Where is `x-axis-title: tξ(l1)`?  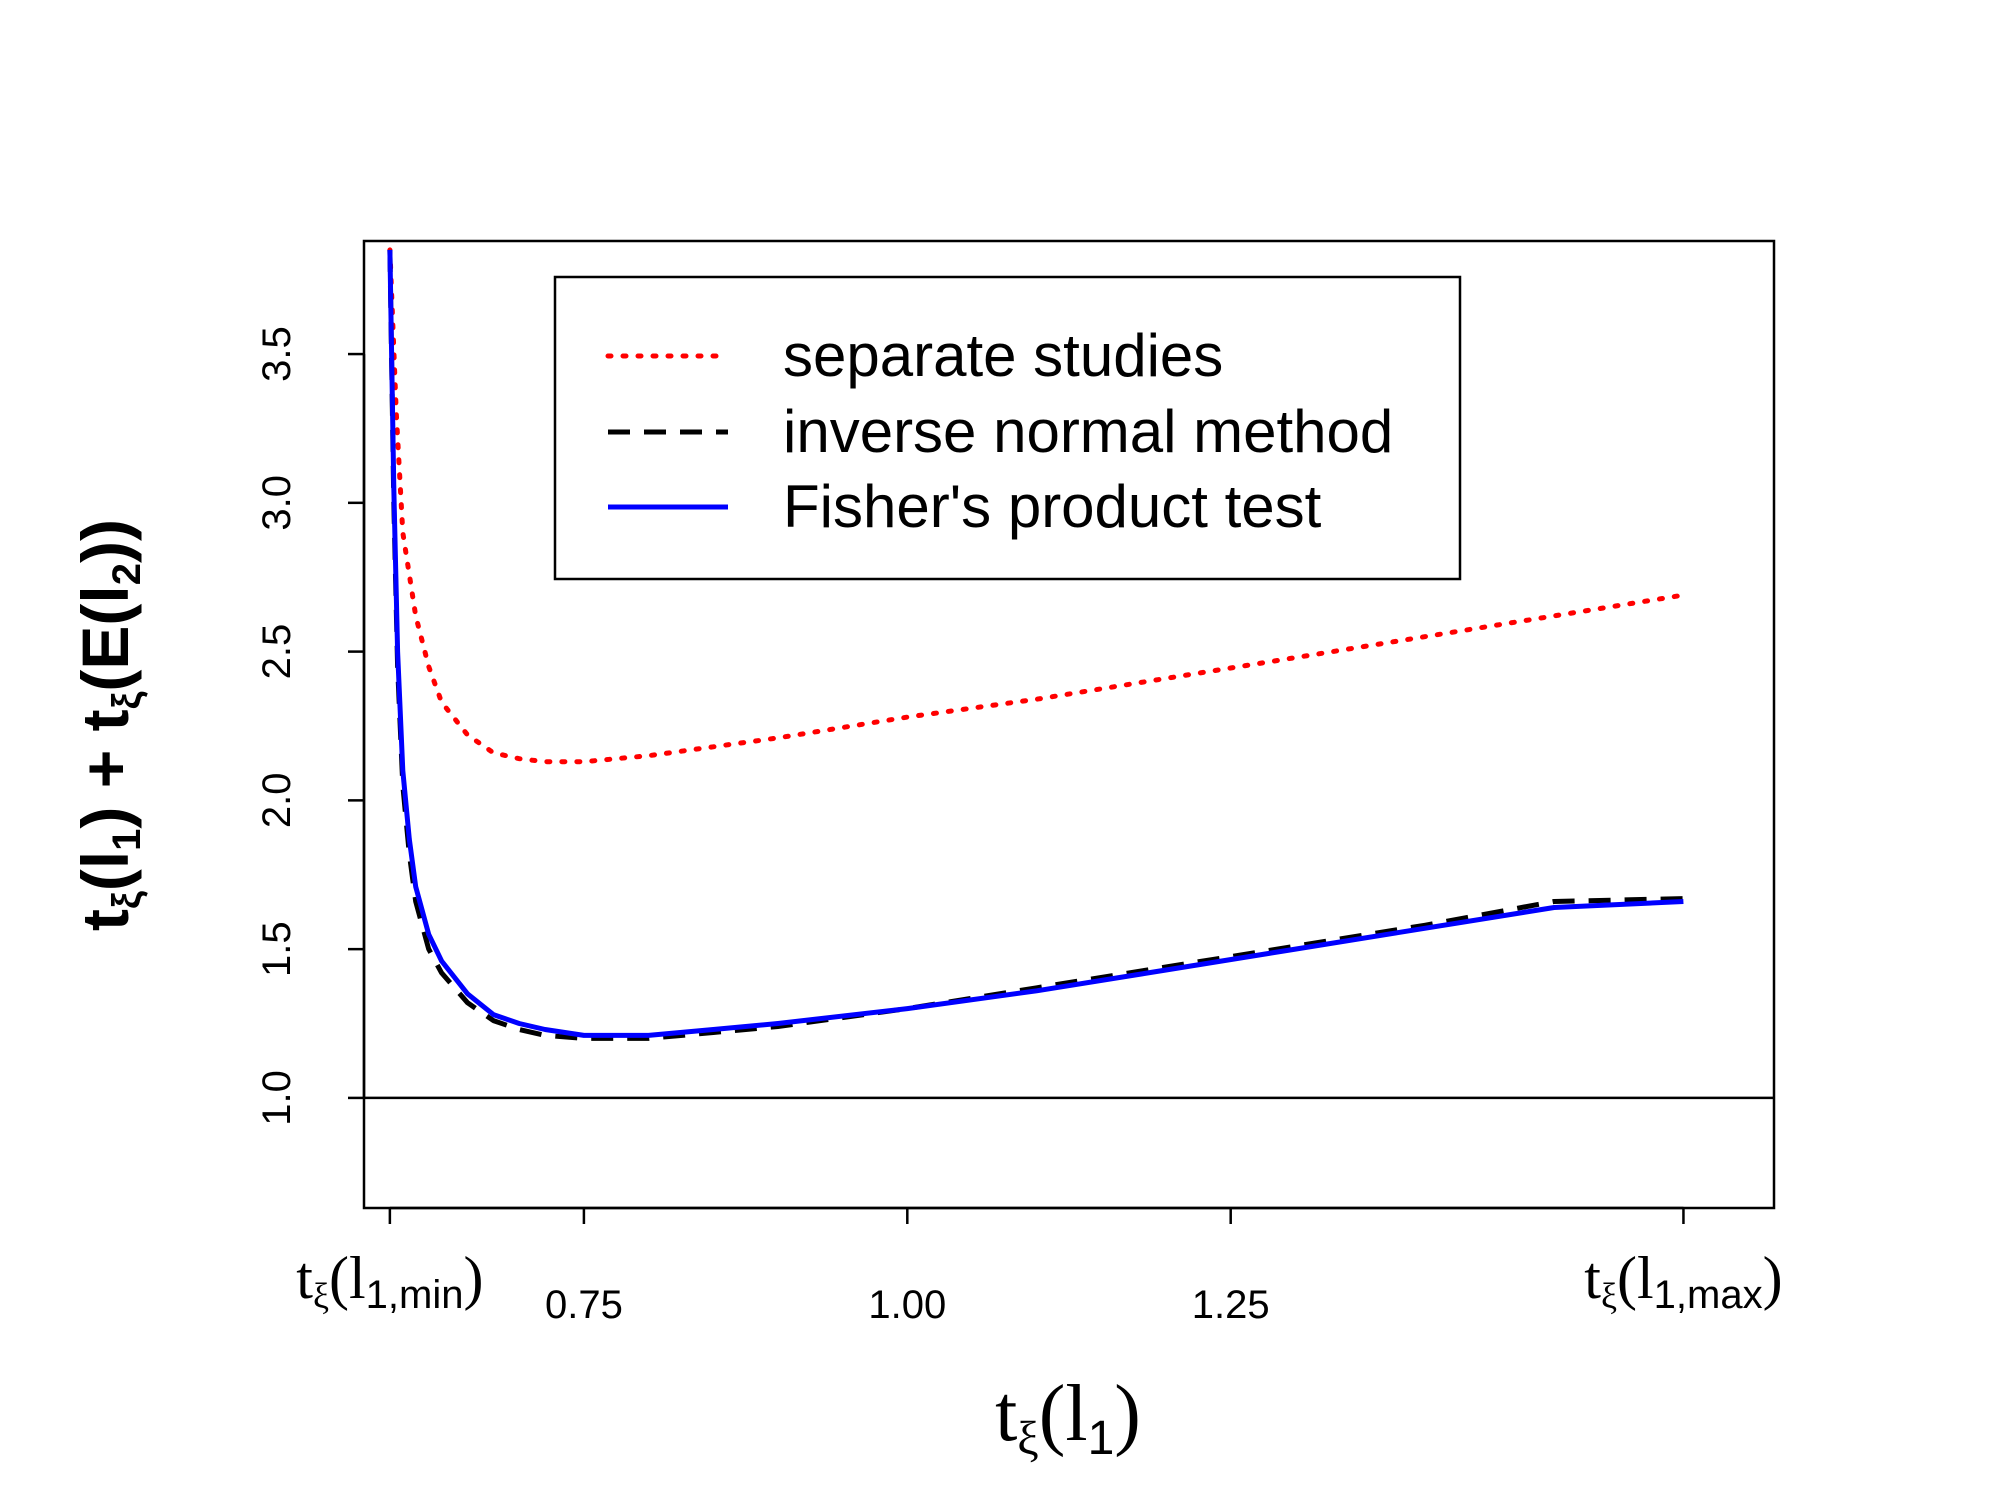
x-axis-title: tξ(l1) is located at coordinates (1068, 1417).